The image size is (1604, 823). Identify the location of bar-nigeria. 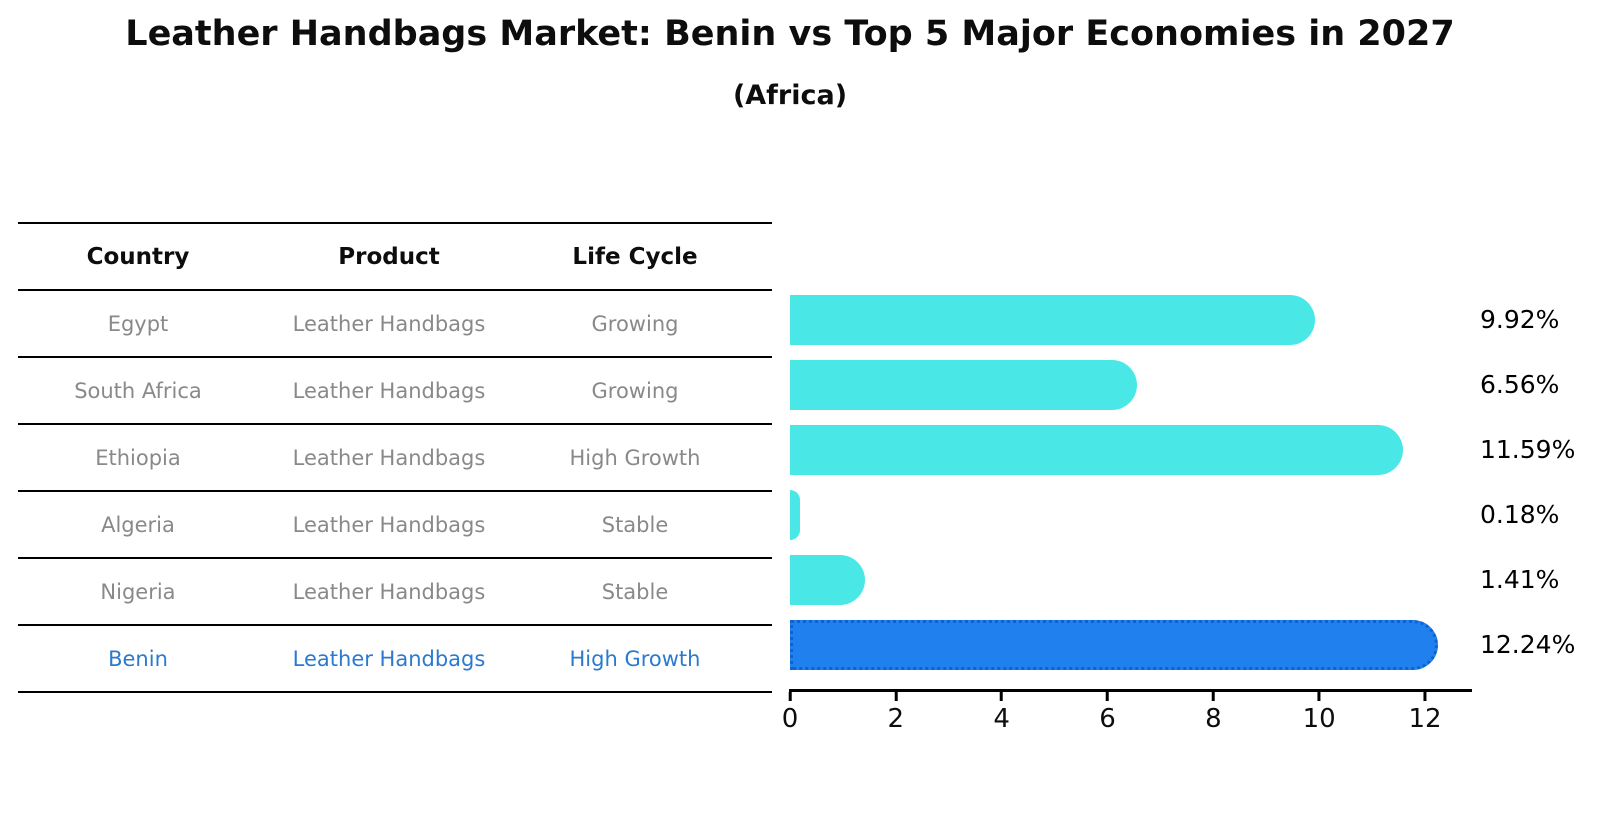
(827, 579).